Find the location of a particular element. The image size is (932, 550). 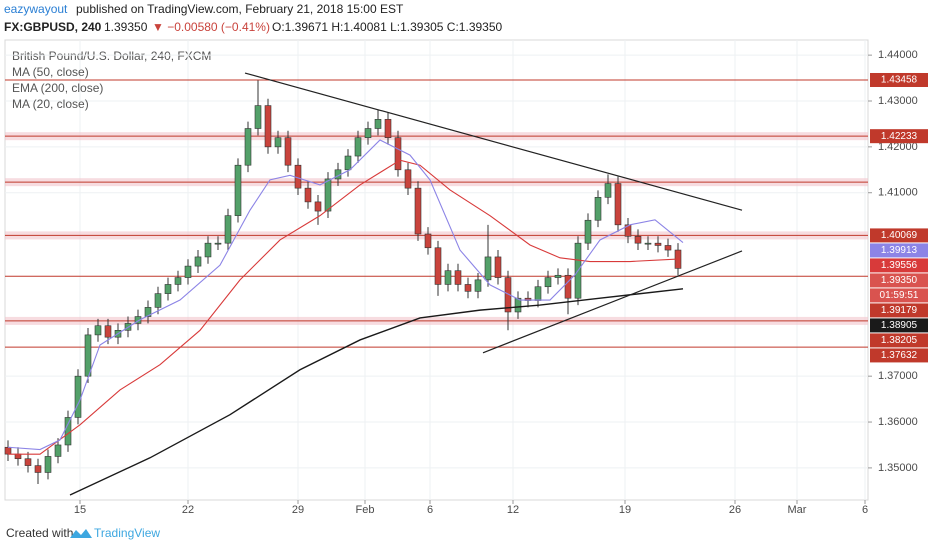

y-tick-label: 1.36000 is located at coordinates (898, 422).